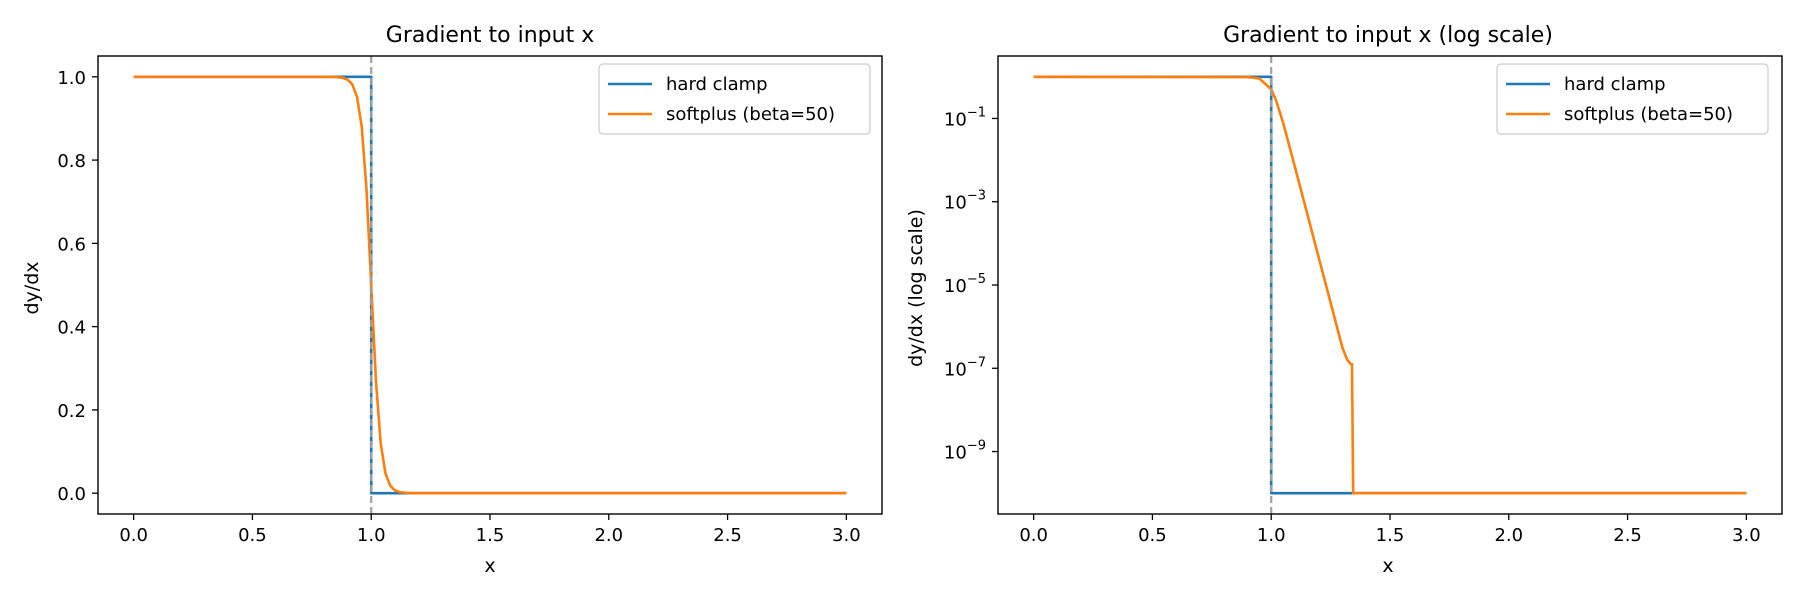 Image resolution: width=1800 pixels, height=600 pixels. I want to click on y-tick-label: 10⁻¹, so click(965, 117).